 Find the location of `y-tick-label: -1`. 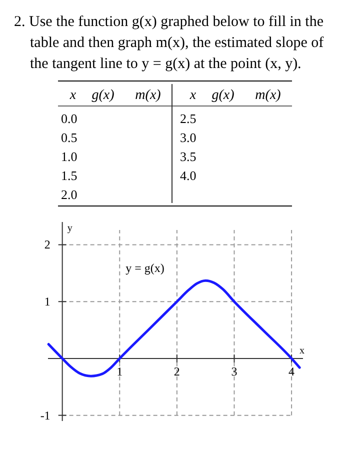

y-tick-label: -1 is located at coordinates (45, 415).